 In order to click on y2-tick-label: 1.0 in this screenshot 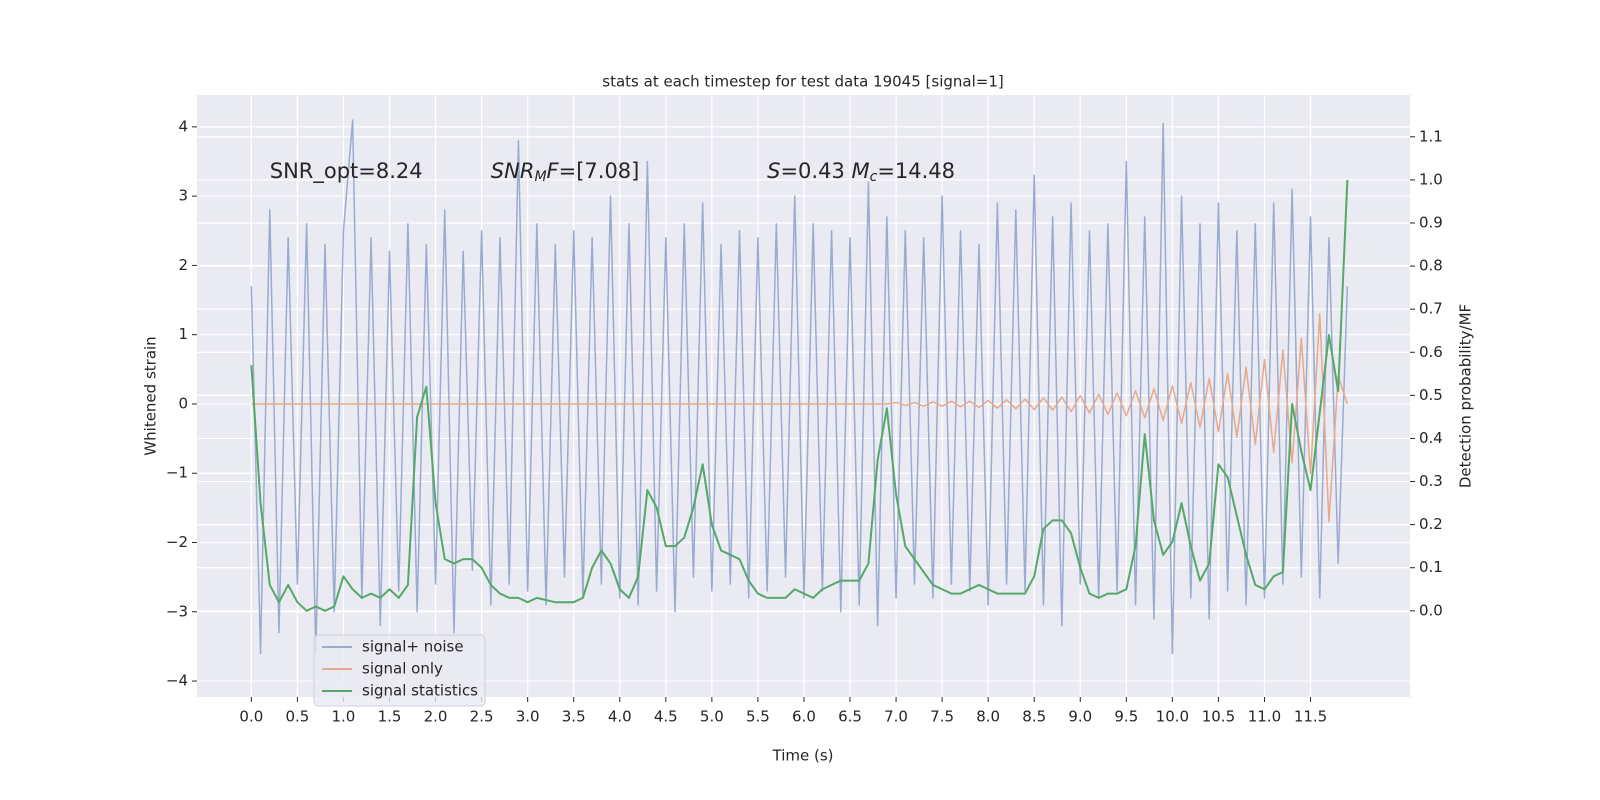, I will do `click(1431, 179)`.